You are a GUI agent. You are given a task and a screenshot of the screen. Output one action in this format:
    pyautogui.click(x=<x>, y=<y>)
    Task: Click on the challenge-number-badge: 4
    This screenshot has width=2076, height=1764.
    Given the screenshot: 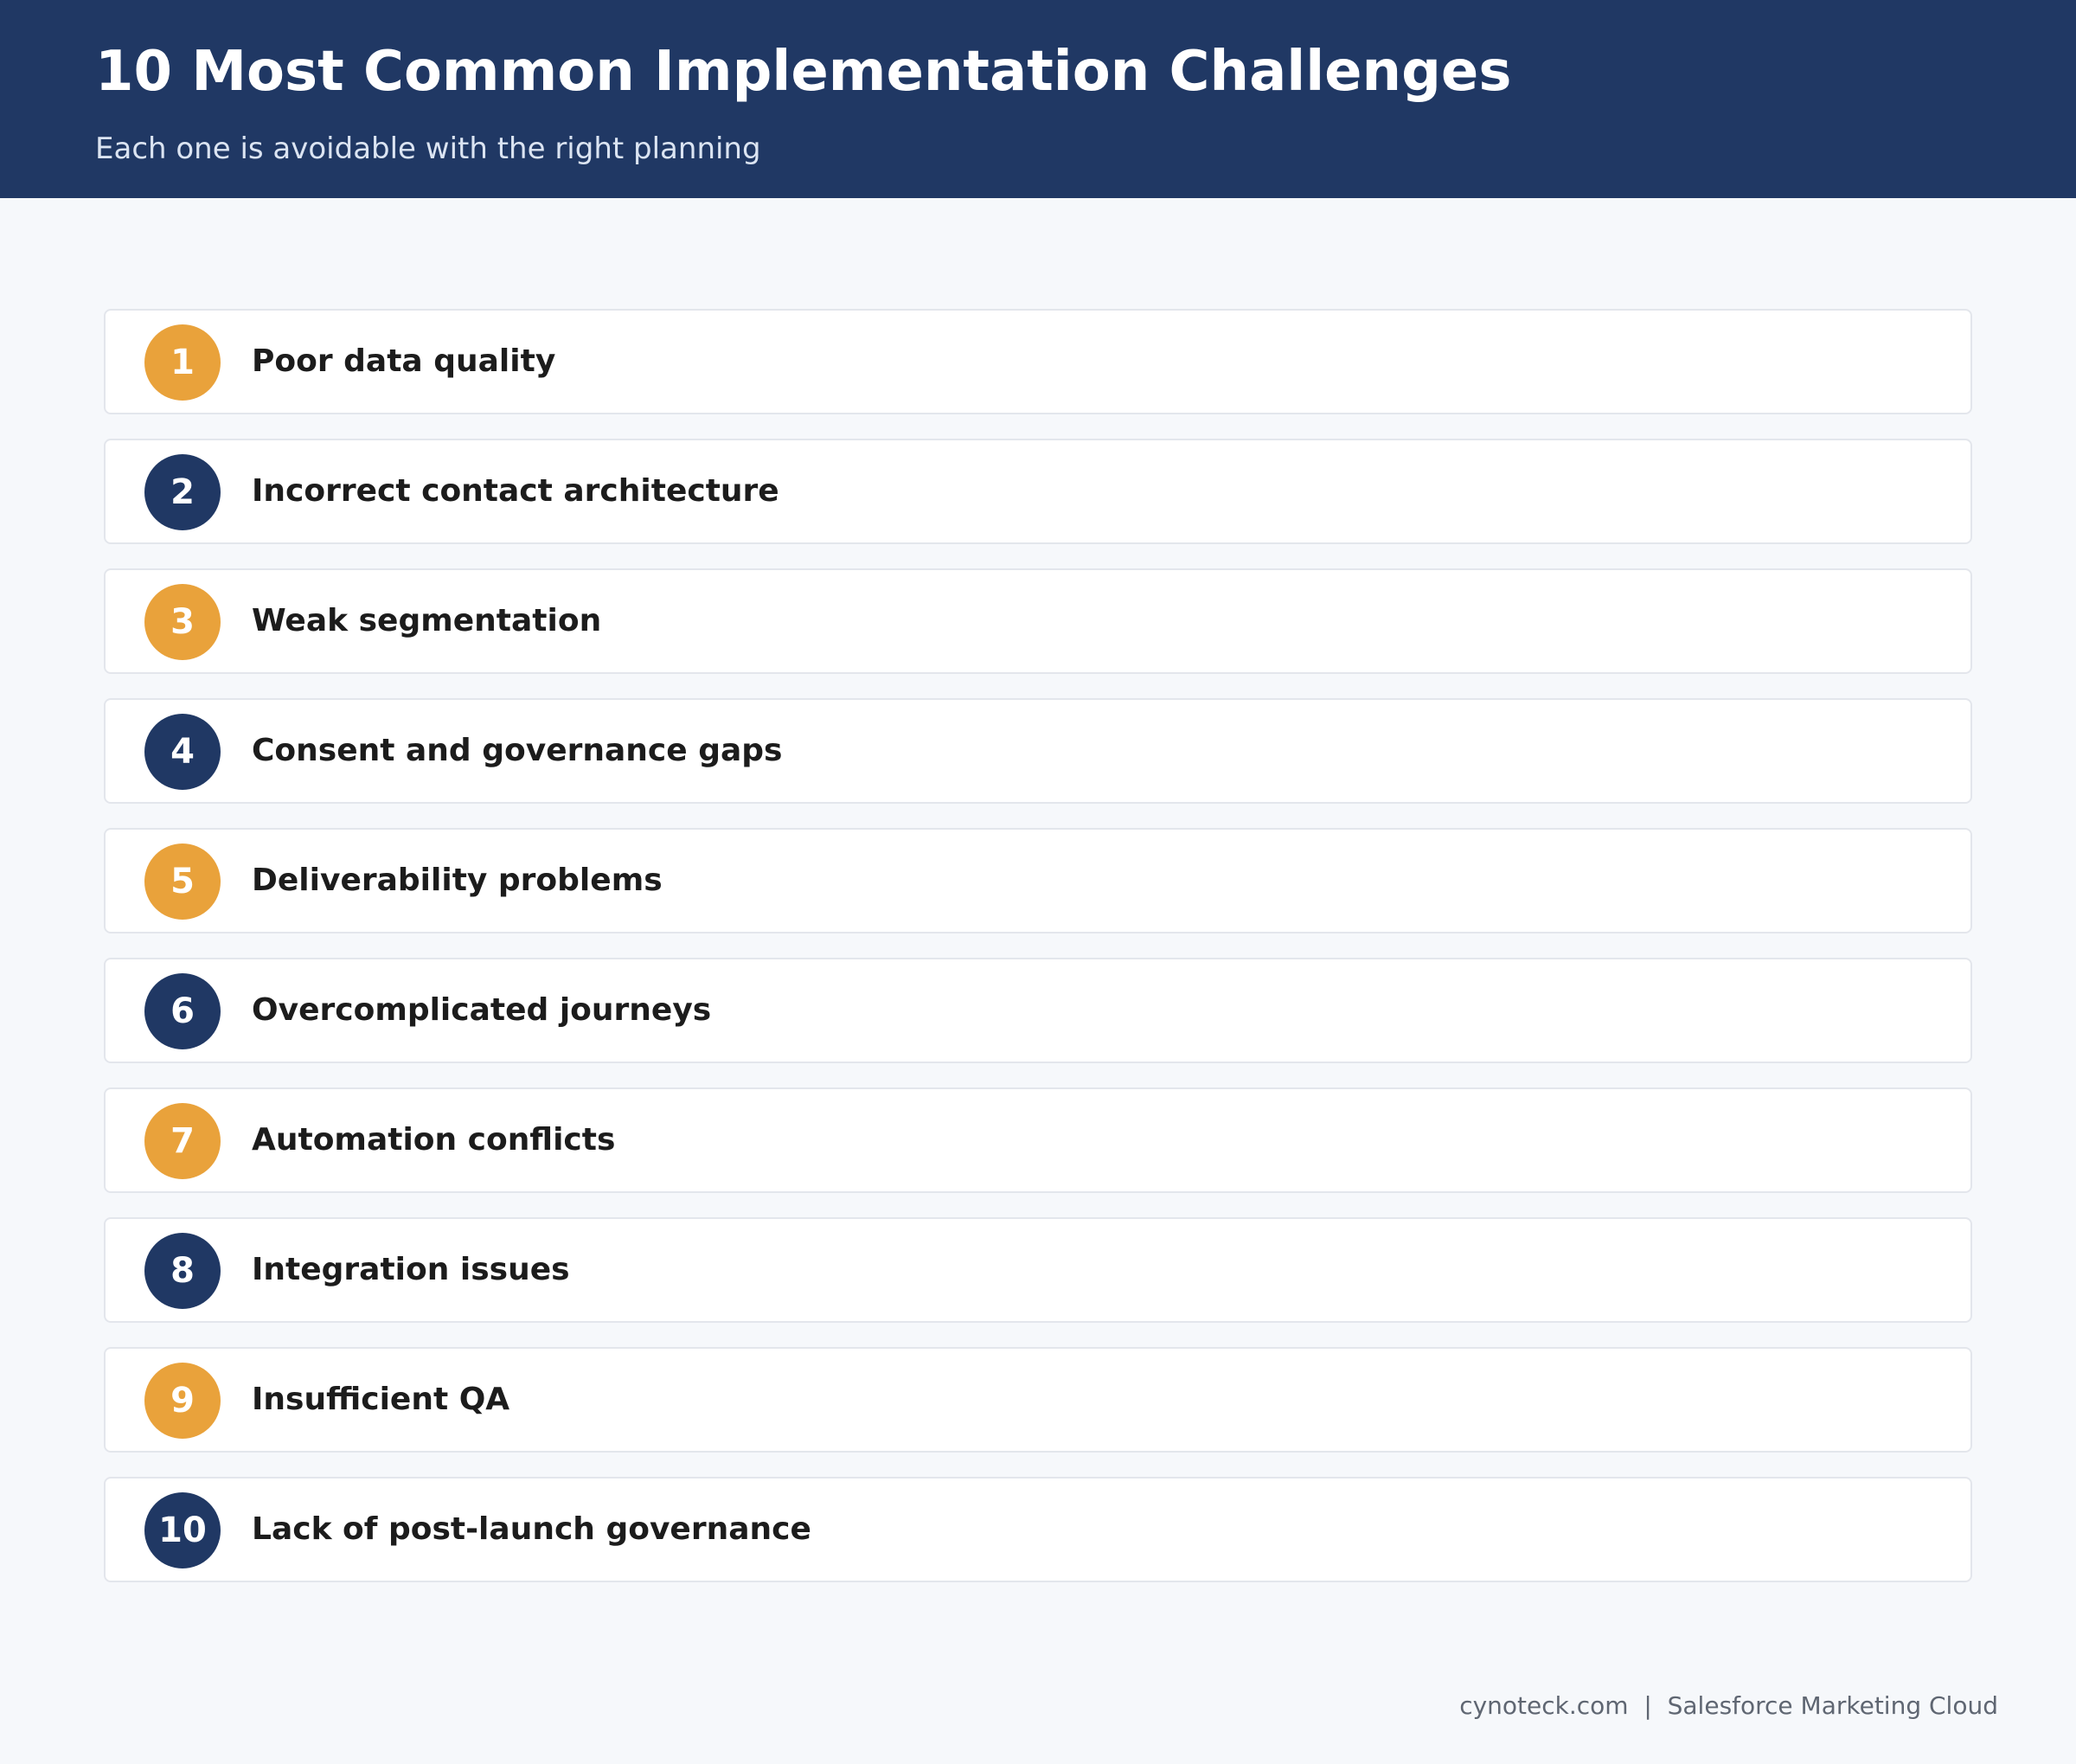 What is the action you would take?
    pyautogui.click(x=182, y=752)
    